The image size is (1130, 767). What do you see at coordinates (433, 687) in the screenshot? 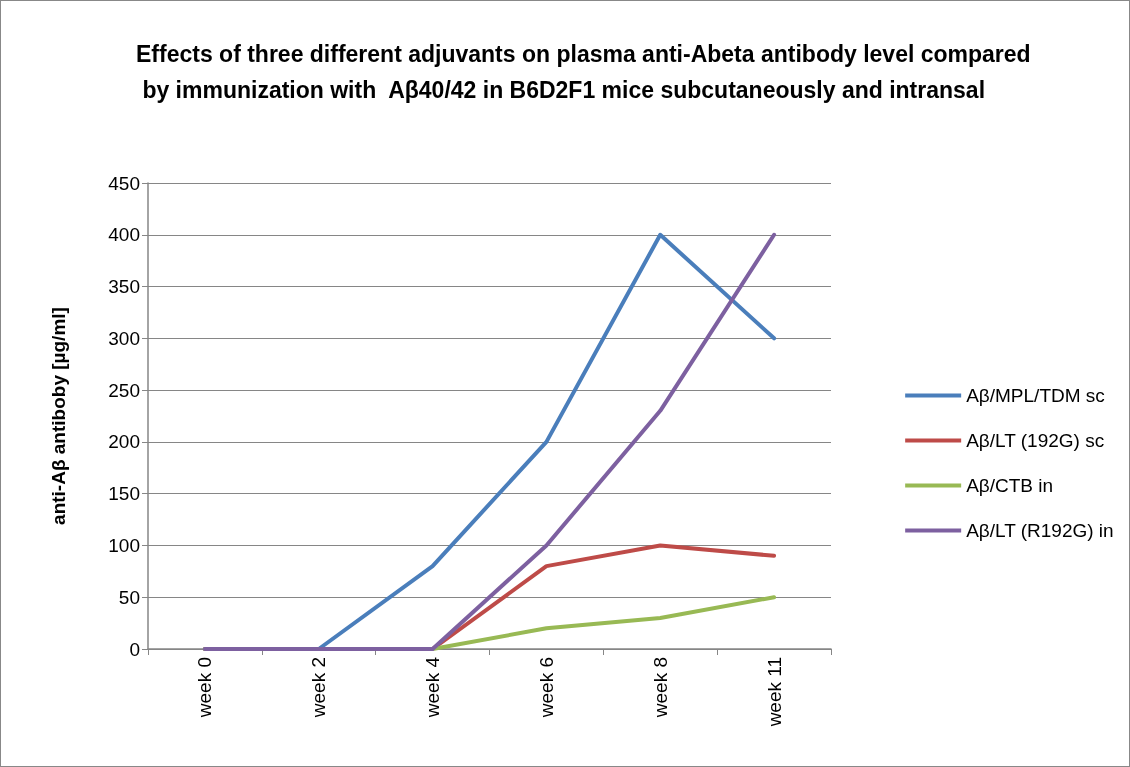
I see `x-tick-label: week 4` at bounding box center [433, 687].